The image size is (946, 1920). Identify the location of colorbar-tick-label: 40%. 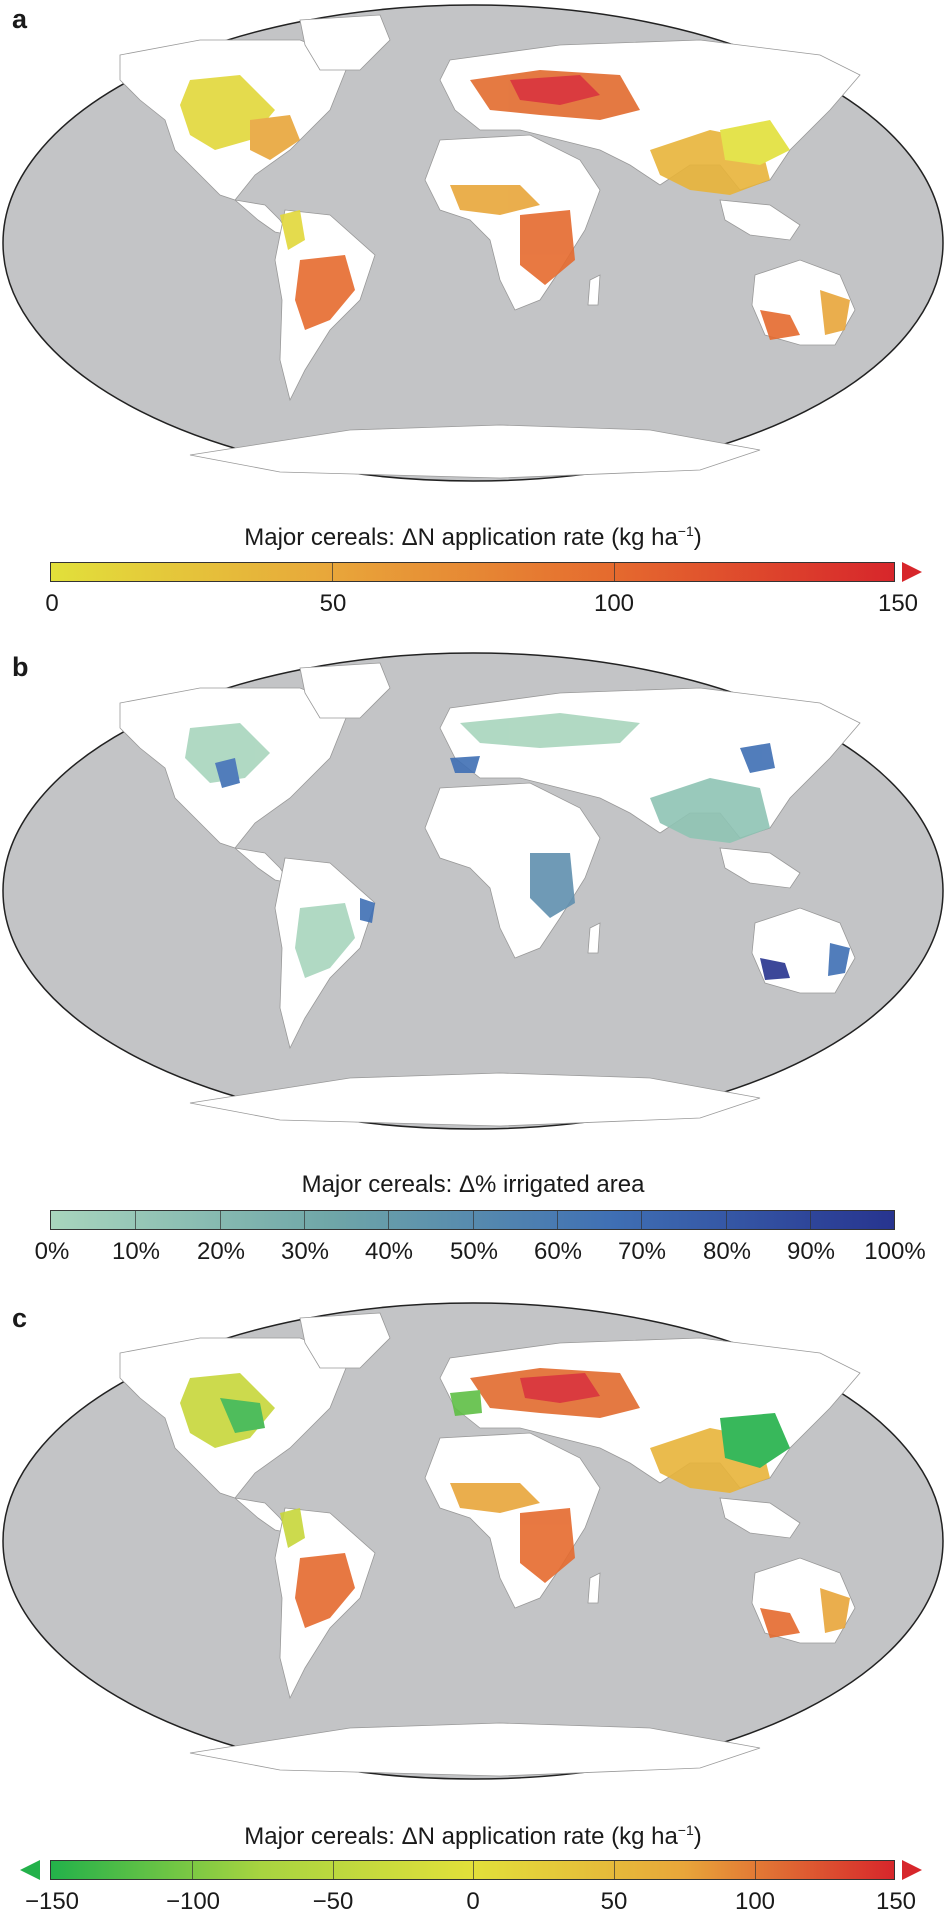
(389, 1251).